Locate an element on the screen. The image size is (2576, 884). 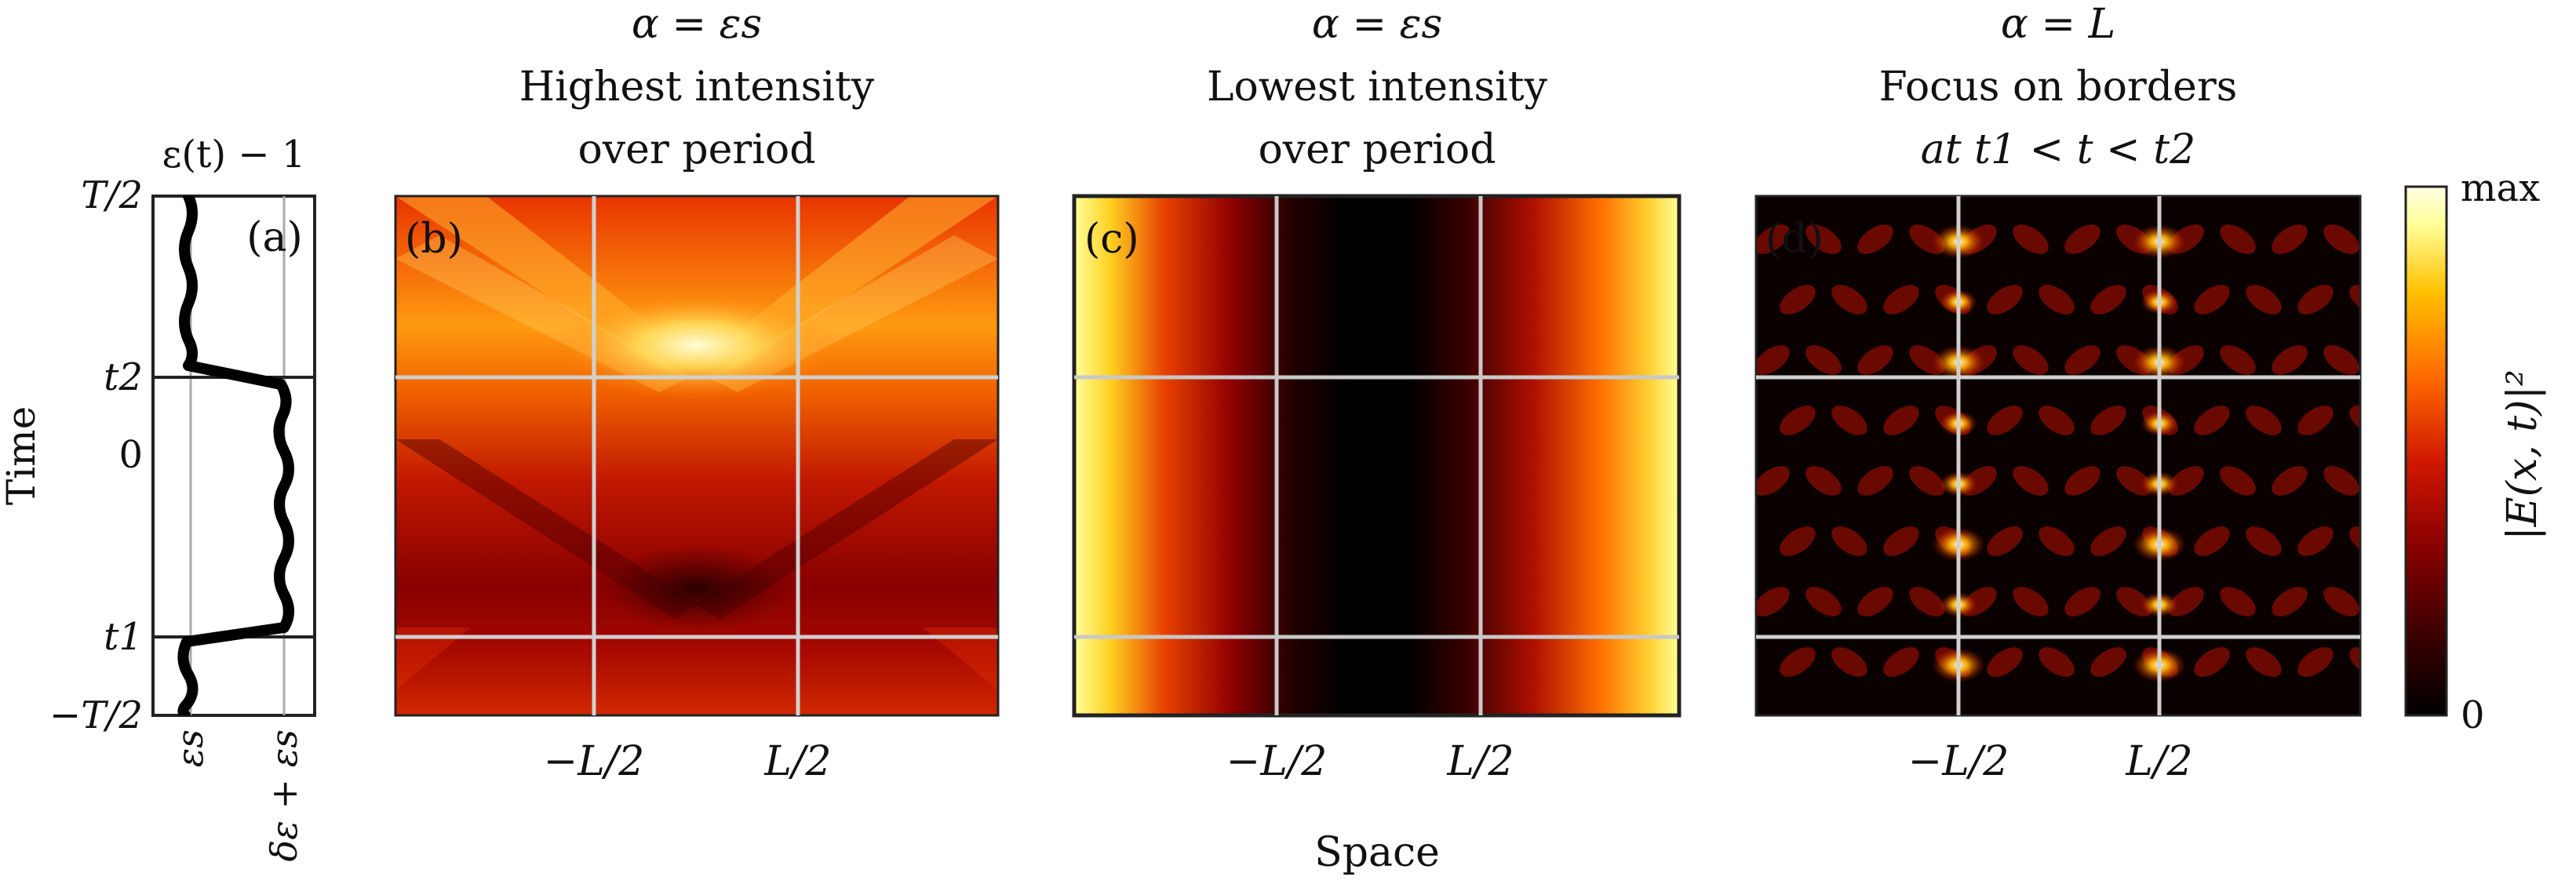
panel-a-ytick-top: T/2 is located at coordinates (112, 195).